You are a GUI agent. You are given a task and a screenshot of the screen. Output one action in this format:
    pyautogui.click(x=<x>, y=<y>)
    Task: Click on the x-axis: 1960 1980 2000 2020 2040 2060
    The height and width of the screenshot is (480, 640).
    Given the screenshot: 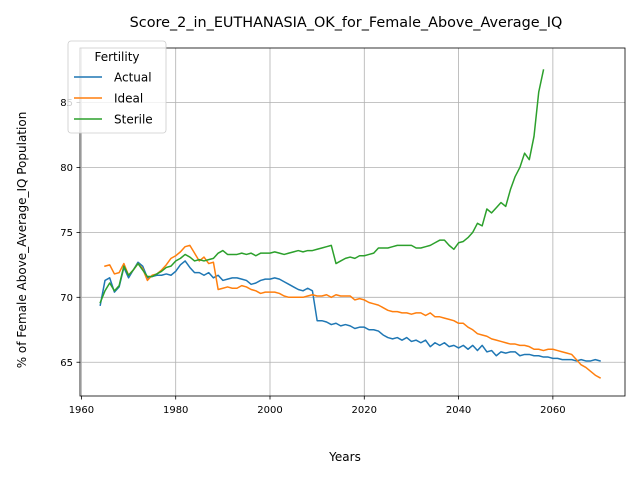 What is the action you would take?
    pyautogui.click(x=317, y=406)
    